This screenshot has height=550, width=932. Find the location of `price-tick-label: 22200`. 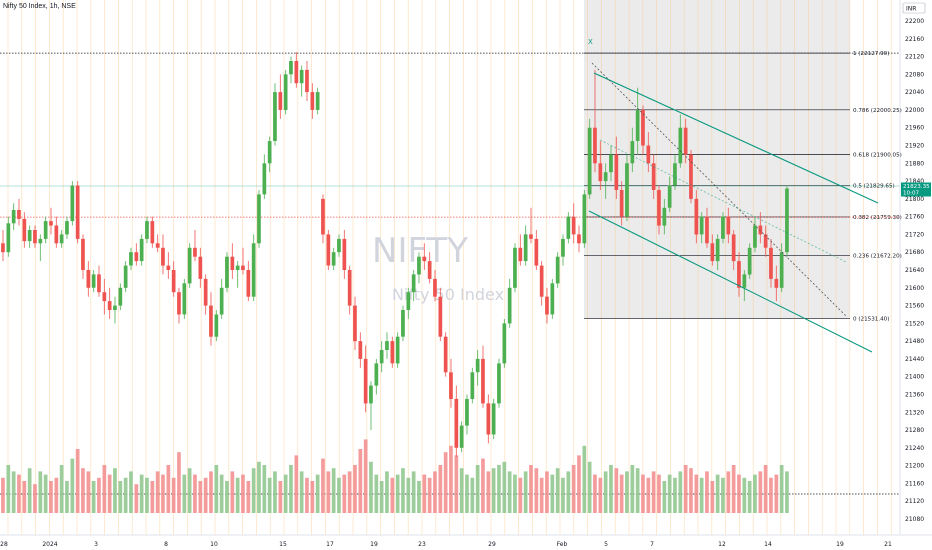

price-tick-label: 22200 is located at coordinates (914, 21).